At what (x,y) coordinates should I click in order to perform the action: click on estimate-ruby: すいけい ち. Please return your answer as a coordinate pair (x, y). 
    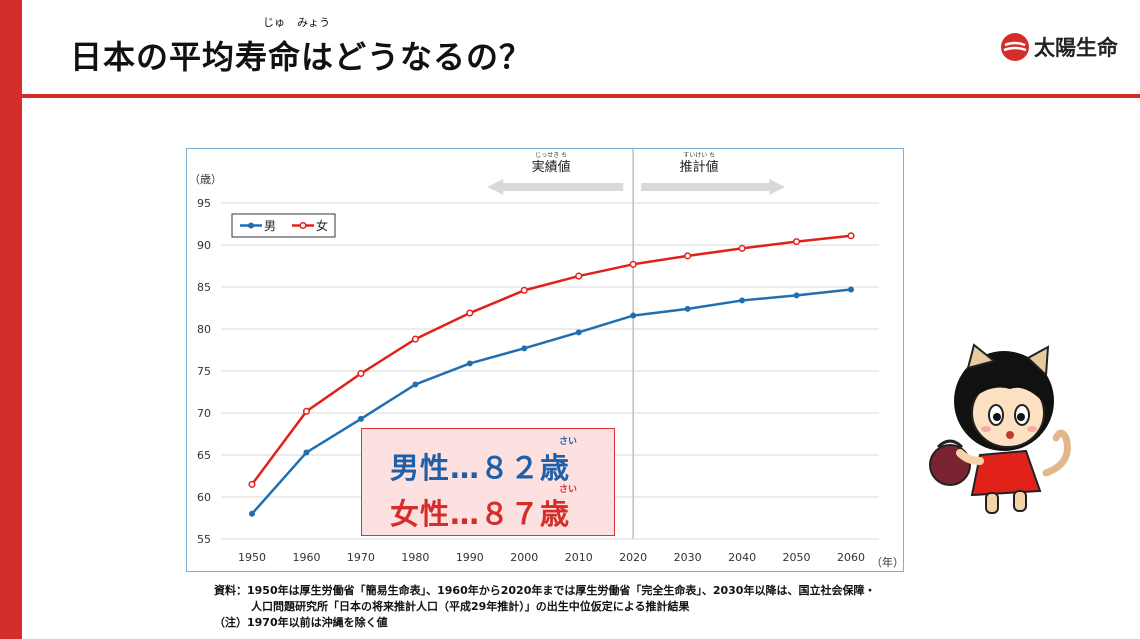
    Looking at the image, I should click on (699, 155).